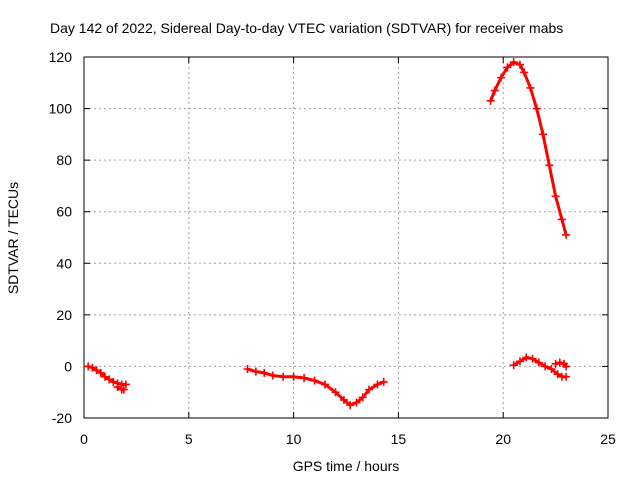 The height and width of the screenshot is (480, 640). What do you see at coordinates (62, 418) in the screenshot?
I see `y-tick-label: -20` at bounding box center [62, 418].